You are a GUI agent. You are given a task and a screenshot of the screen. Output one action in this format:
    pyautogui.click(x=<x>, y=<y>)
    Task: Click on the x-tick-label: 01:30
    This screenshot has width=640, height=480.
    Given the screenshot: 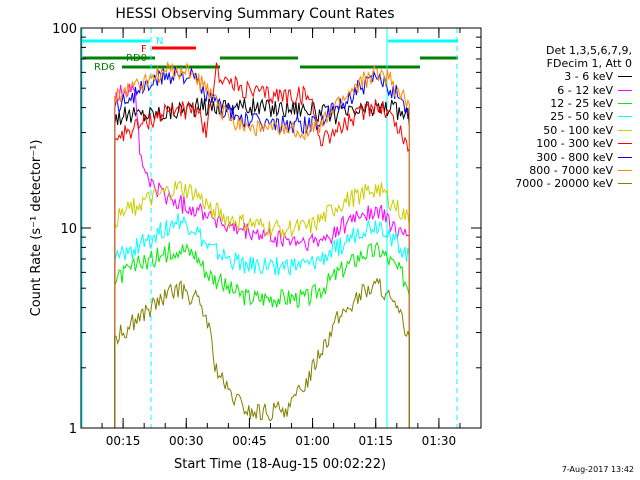 What is the action you would take?
    pyautogui.click(x=439, y=441)
    